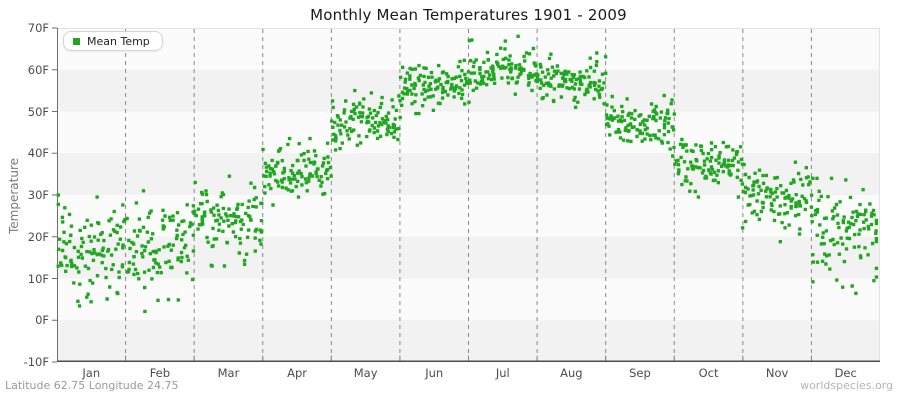  What do you see at coordinates (92, 385) in the screenshot?
I see `footer-coordinates: Latitude 62.75 Longitude 24.75` at bounding box center [92, 385].